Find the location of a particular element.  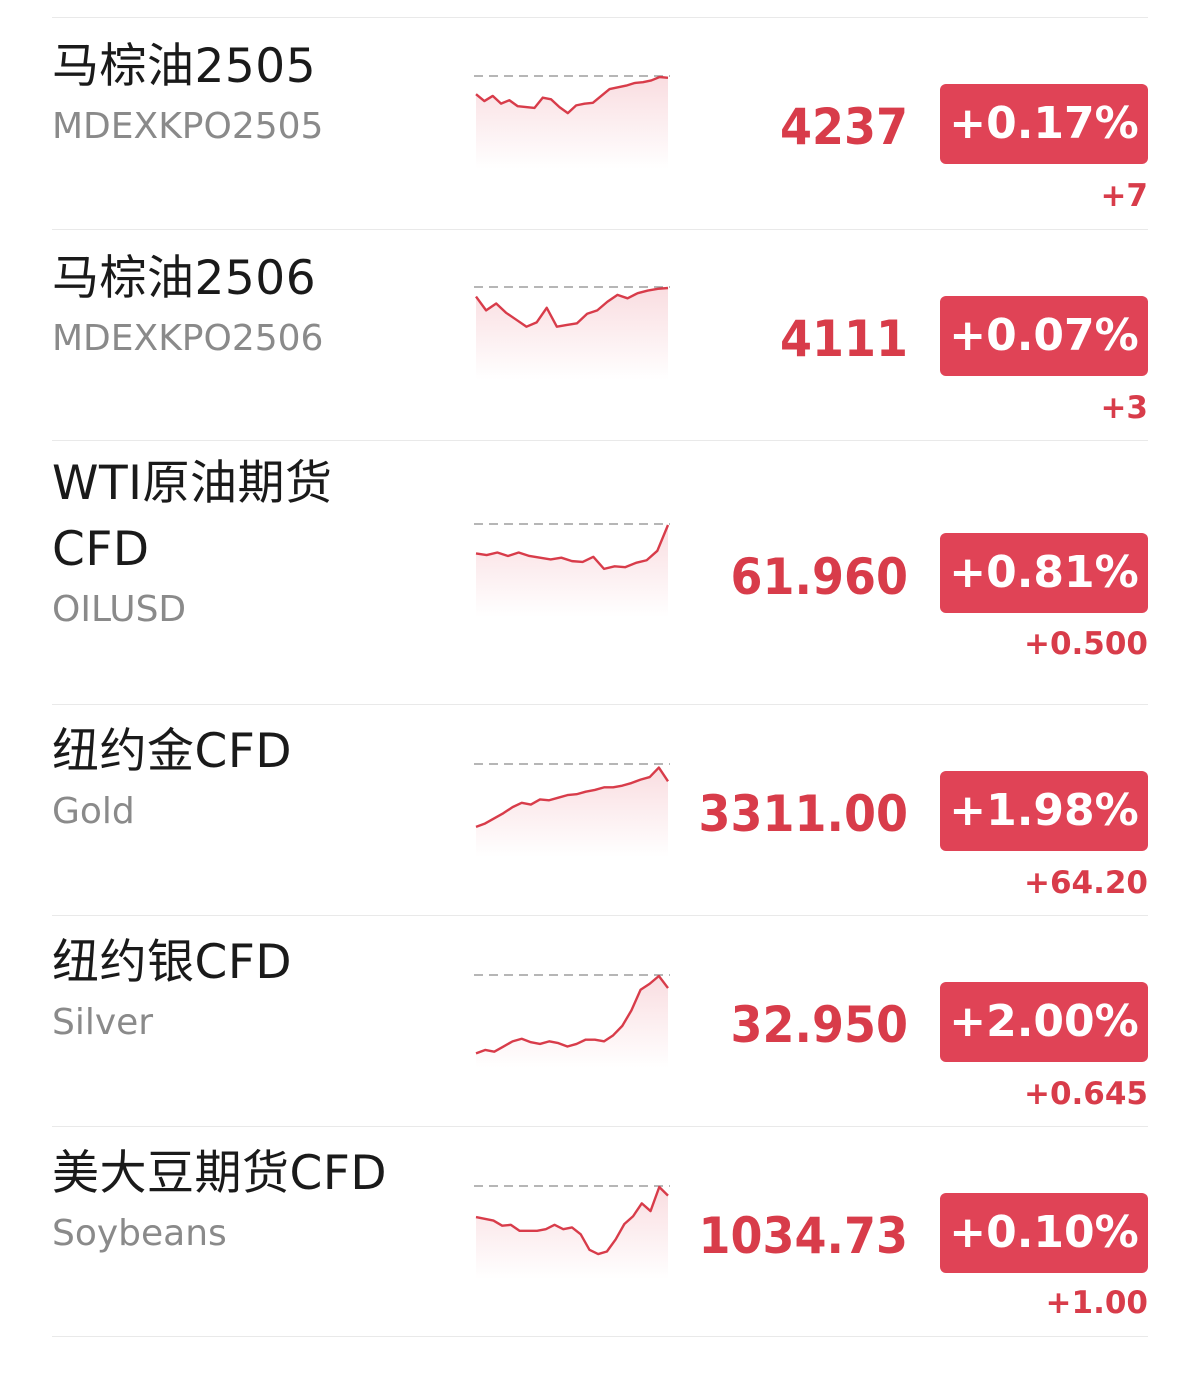

percent-change-badge: +0.07% is located at coordinates (1044, 336).